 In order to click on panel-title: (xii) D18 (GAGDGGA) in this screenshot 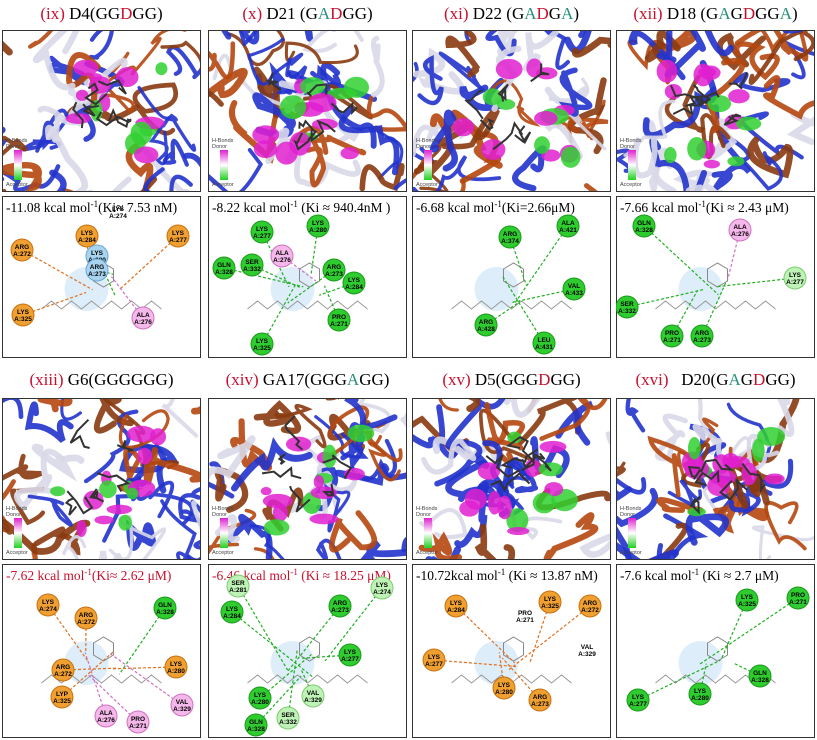, I will do `click(715, 13)`.